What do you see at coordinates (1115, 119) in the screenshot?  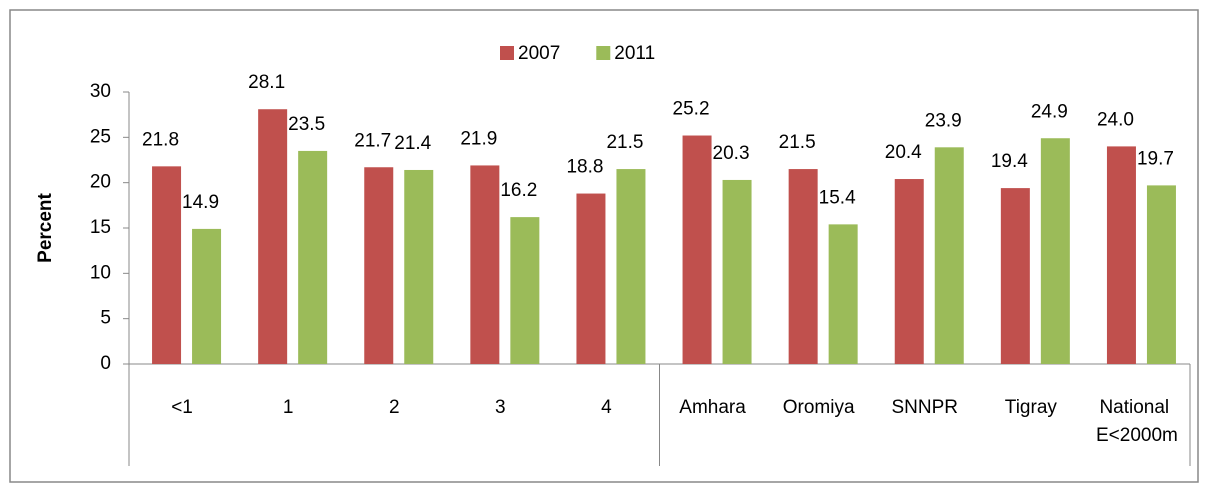 I see `data-label: 24.0` at bounding box center [1115, 119].